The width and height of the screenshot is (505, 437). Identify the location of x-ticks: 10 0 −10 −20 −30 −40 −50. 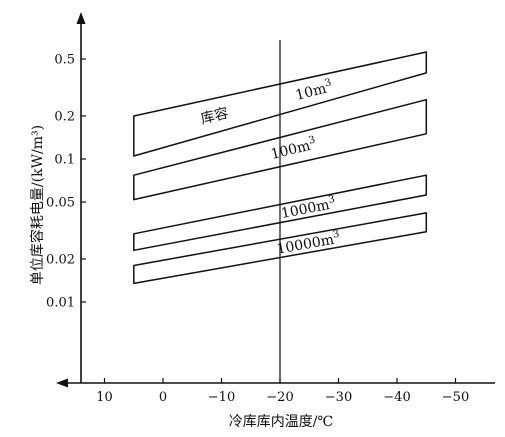
(282, 391).